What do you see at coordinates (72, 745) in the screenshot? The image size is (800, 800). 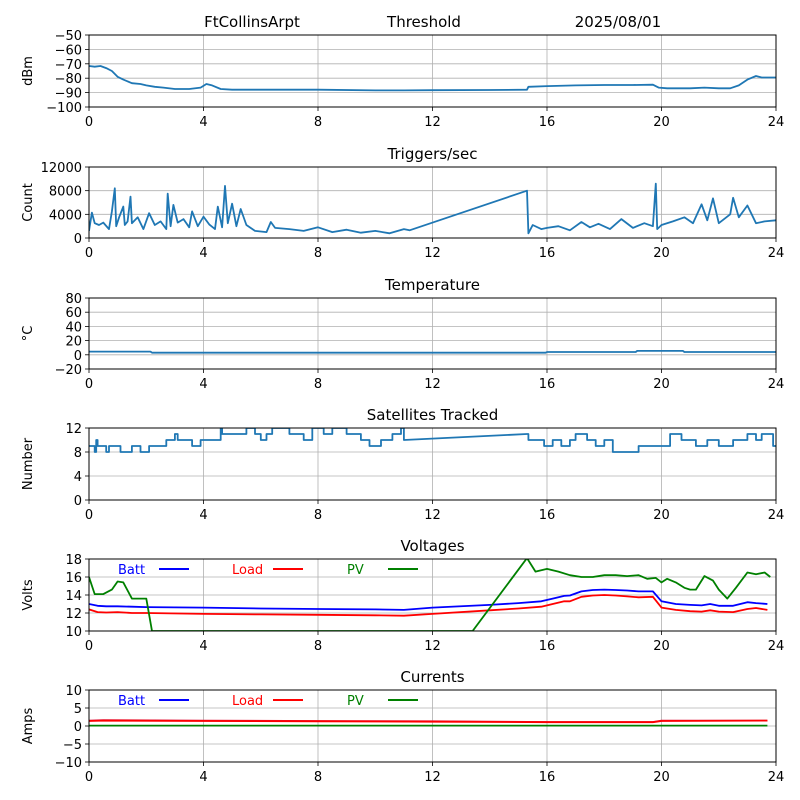 I see `y-tick-label: −5` at bounding box center [72, 745].